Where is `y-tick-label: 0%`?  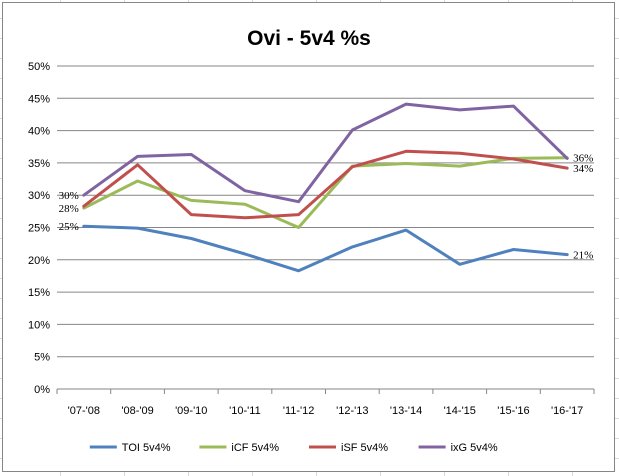 y-tick-label: 0% is located at coordinates (42, 390).